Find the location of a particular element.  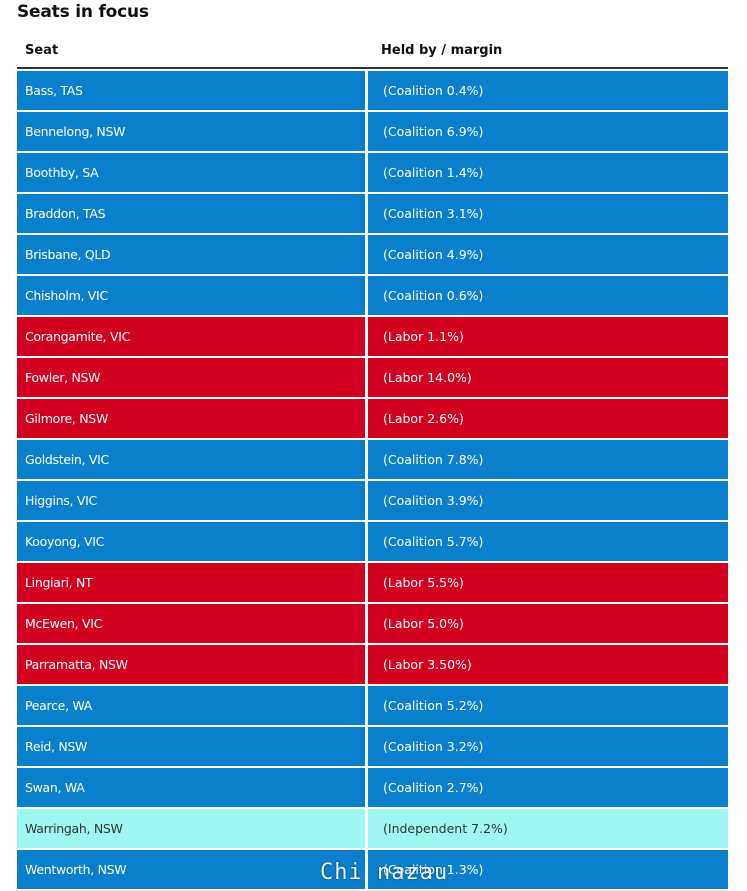

seat-cell: Lingiari, NT is located at coordinates (191, 582).